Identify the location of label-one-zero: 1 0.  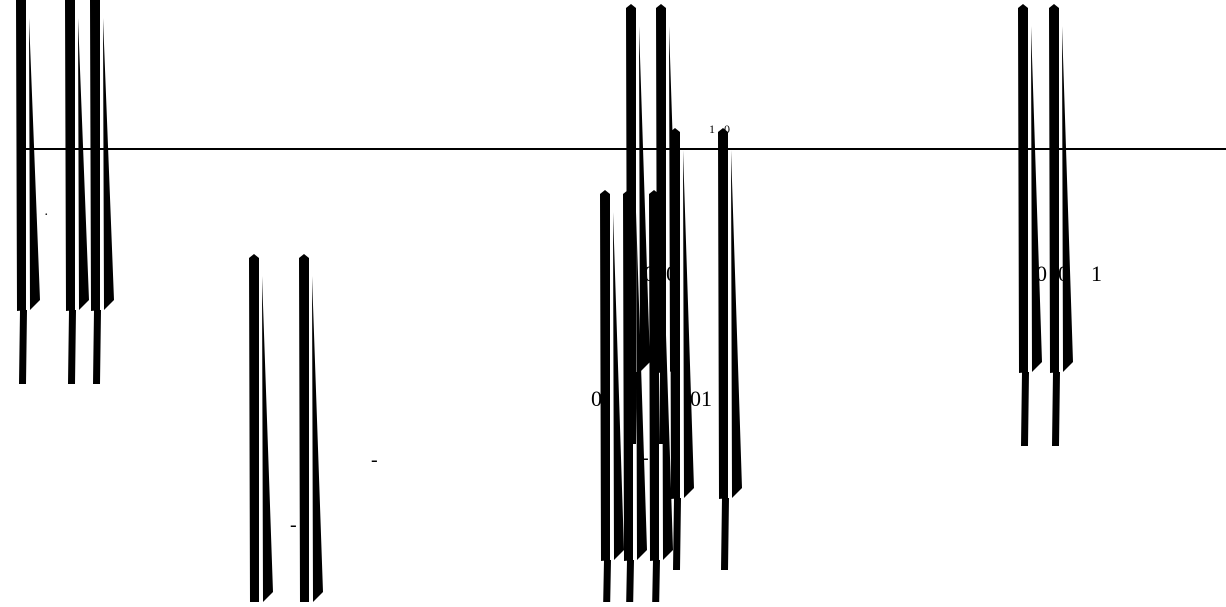
(719, 129).